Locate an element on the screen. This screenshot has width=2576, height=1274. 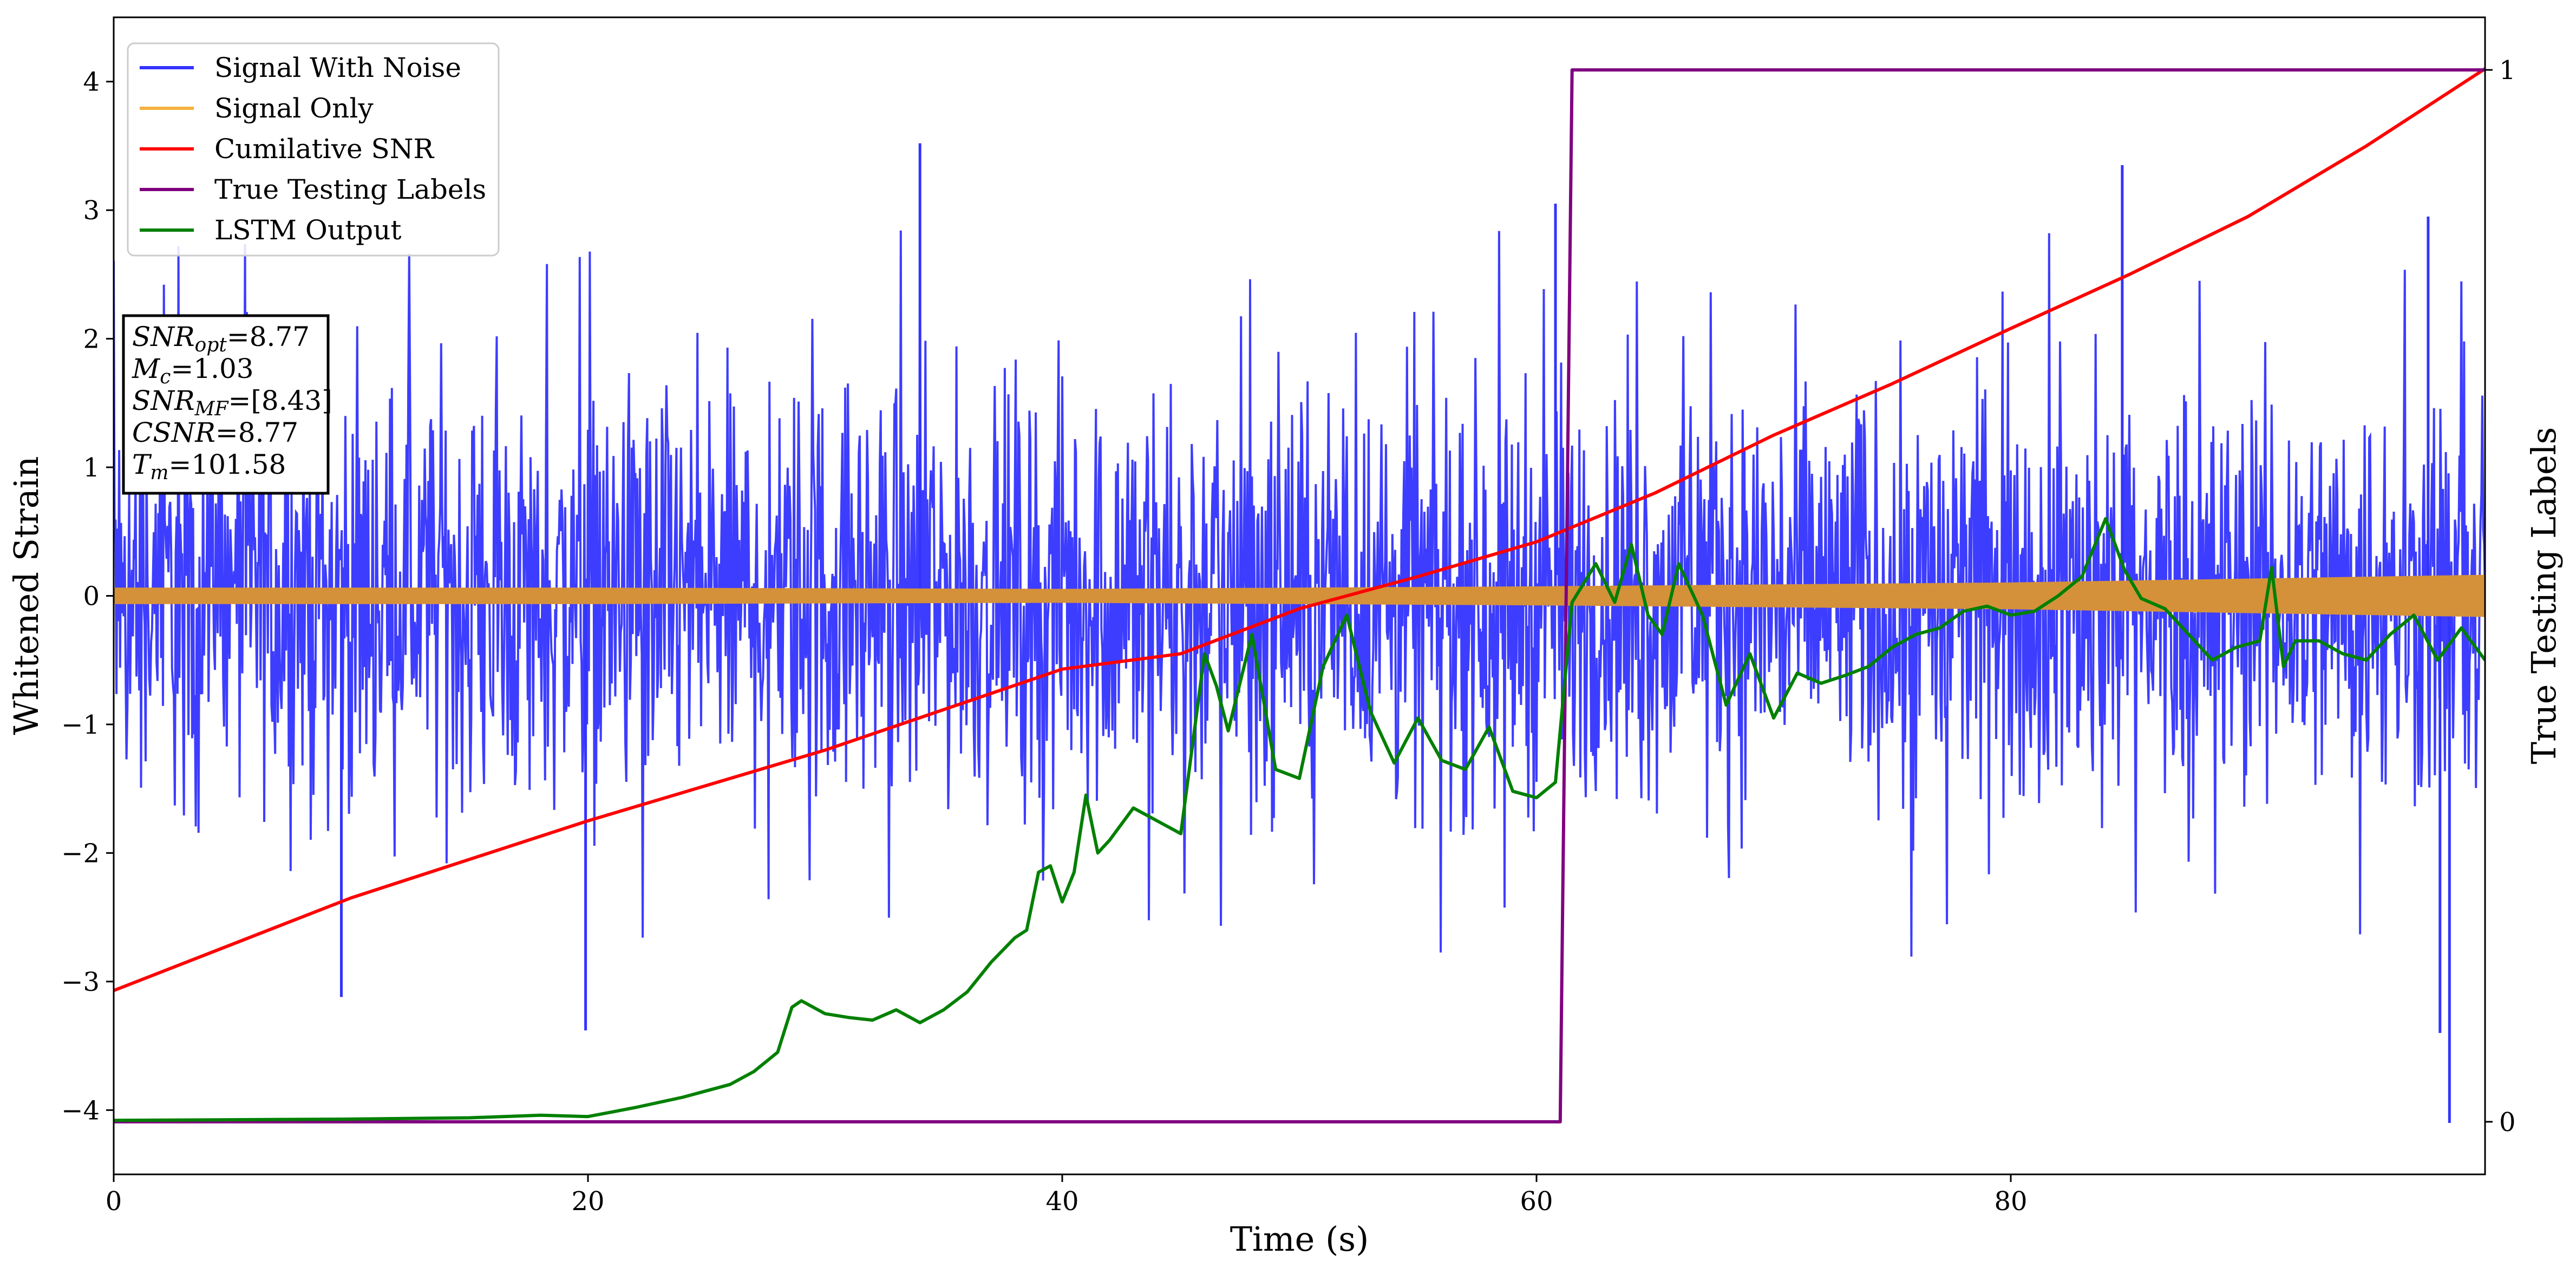
signal-only-series is located at coordinates (1300, 595).